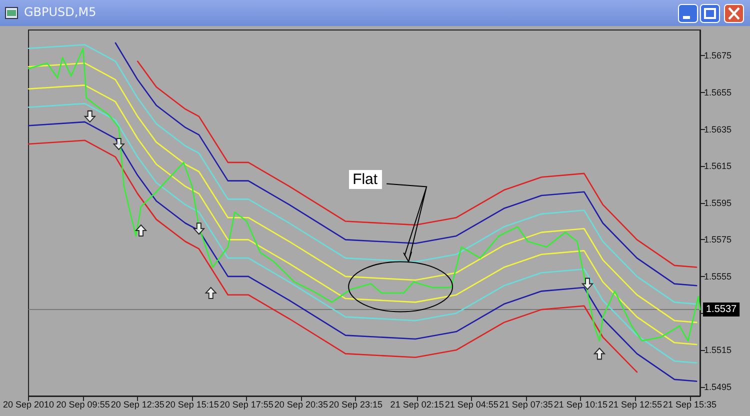  What do you see at coordinates (417, 405) in the screenshot?
I see `x-tick-label: 21 Sep 02:15` at bounding box center [417, 405].